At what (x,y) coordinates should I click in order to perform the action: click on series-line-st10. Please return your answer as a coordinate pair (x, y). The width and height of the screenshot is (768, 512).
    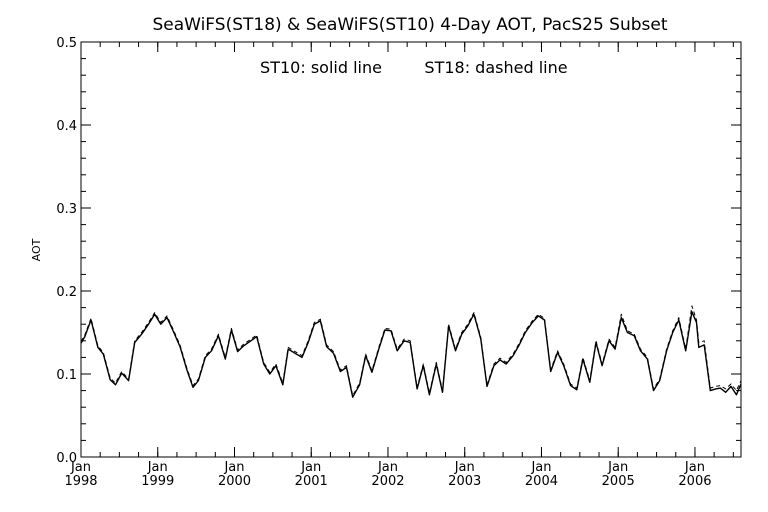
    Looking at the image, I should click on (411, 354).